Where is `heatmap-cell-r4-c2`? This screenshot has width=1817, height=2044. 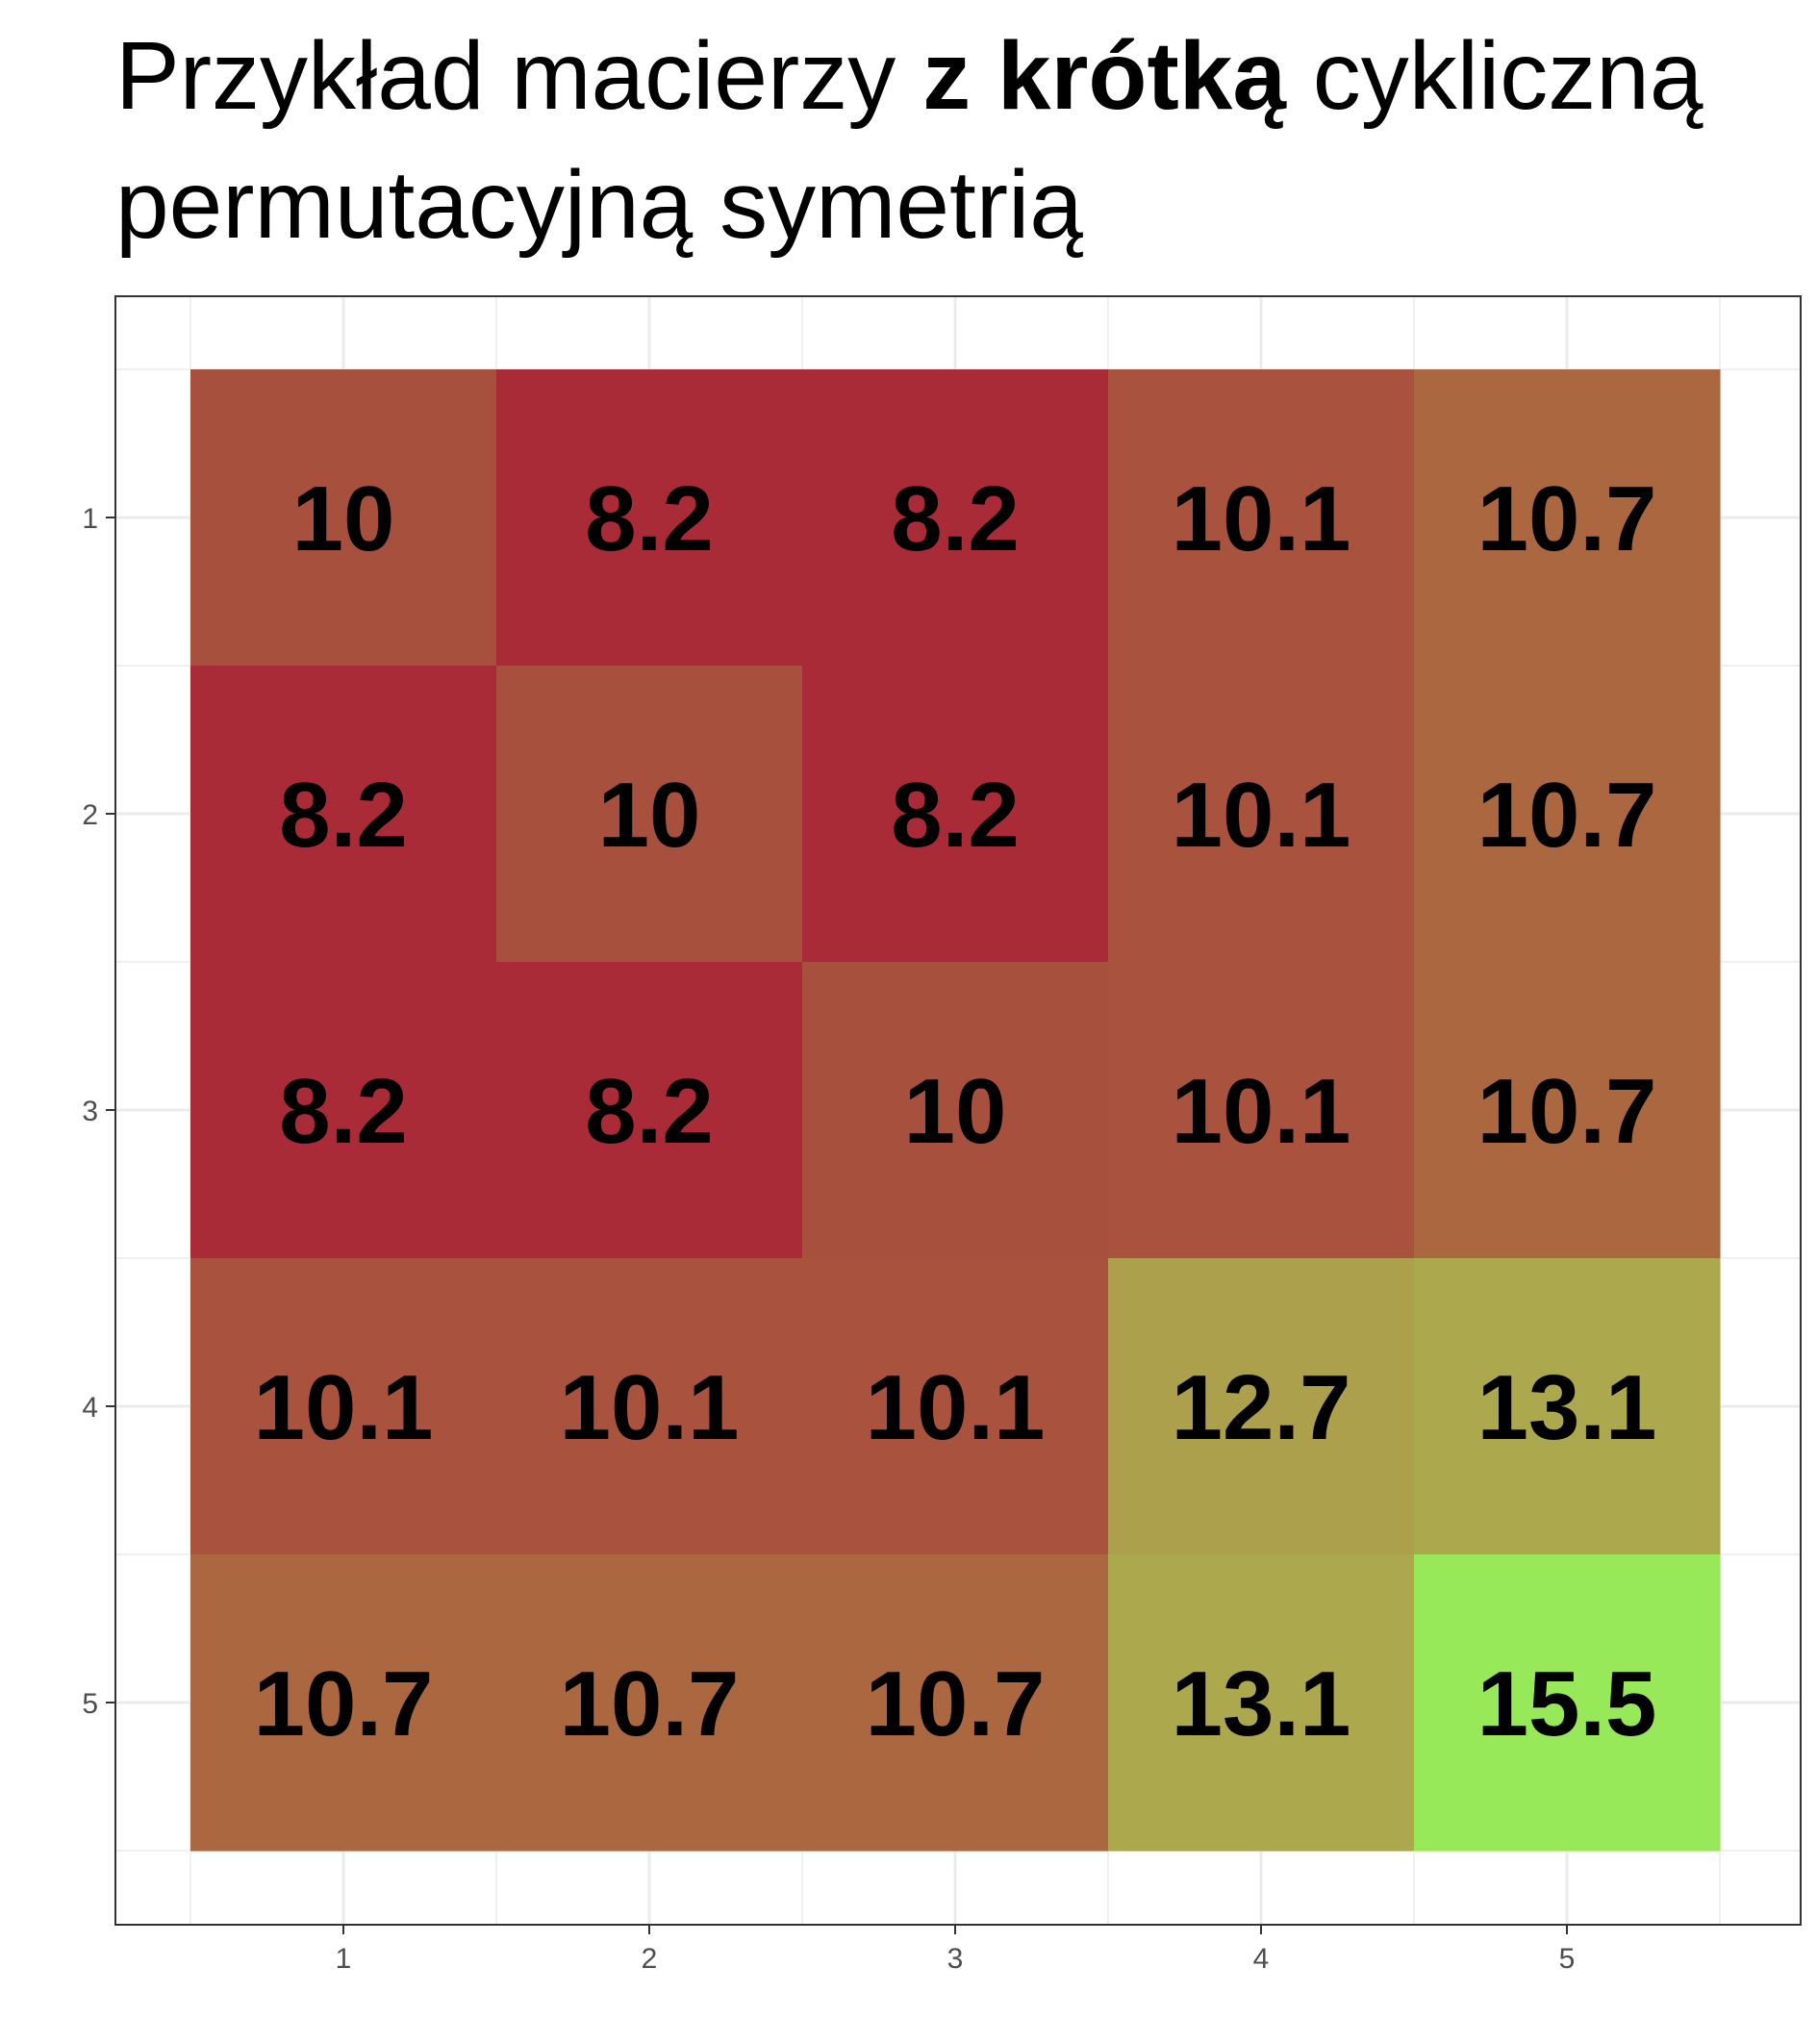
heatmap-cell-r4-c2 is located at coordinates (650, 1406).